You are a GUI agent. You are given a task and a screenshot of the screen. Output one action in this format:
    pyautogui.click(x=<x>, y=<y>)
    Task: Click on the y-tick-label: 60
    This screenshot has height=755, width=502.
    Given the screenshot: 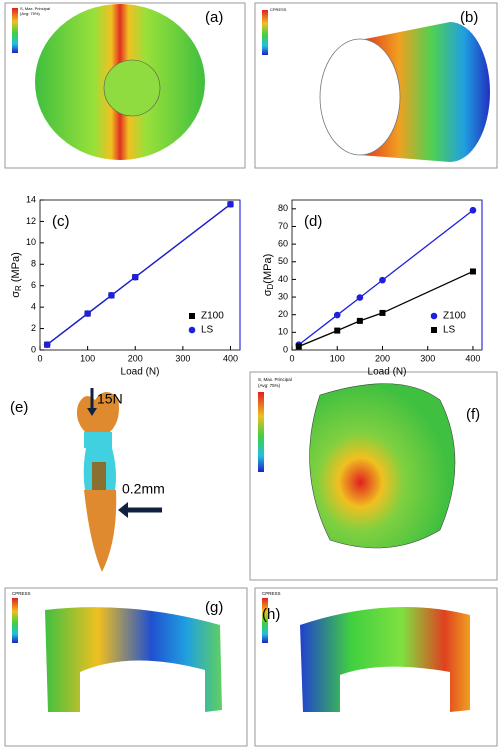 What is the action you would take?
    pyautogui.click(x=283, y=243)
    